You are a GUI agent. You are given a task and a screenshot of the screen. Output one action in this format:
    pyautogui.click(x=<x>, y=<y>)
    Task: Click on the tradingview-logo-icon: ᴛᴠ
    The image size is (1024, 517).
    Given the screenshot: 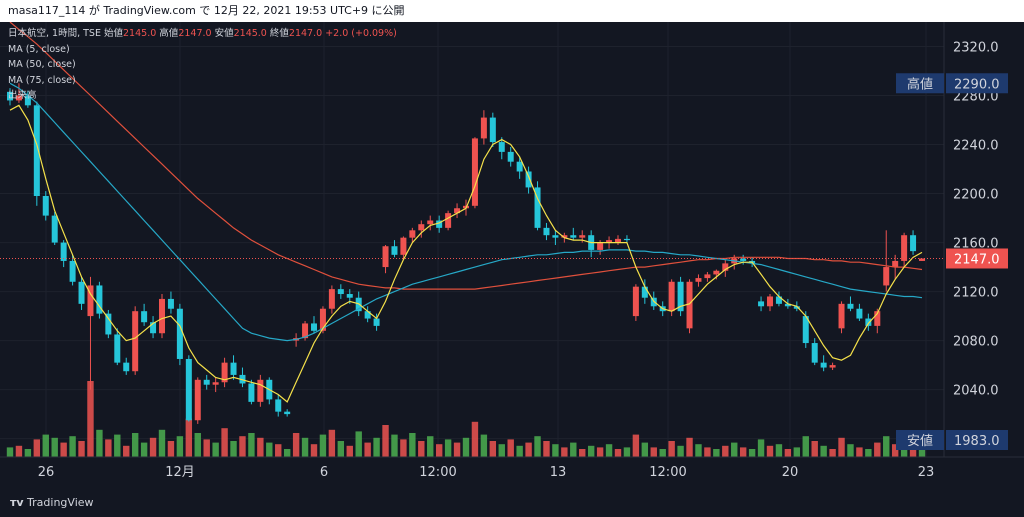 What is the action you would take?
    pyautogui.click(x=17, y=502)
    